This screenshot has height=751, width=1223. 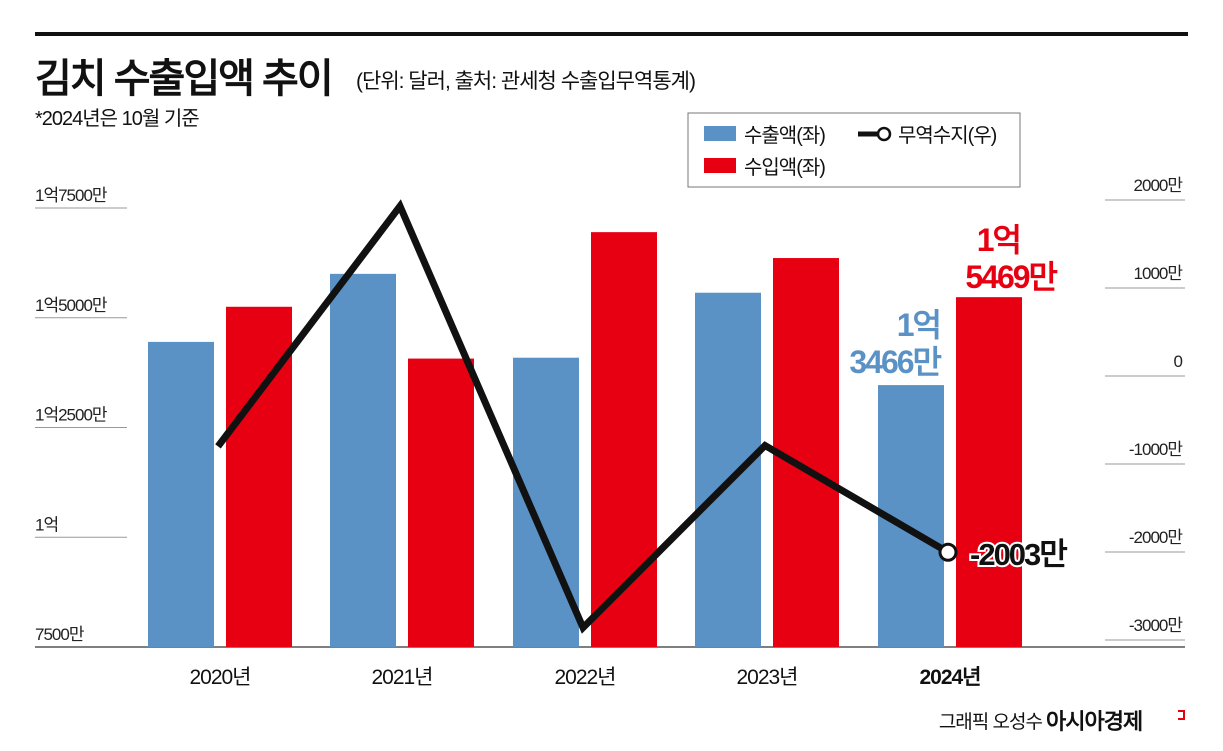 What do you see at coordinates (1159, 273) in the screenshot?
I see `right-tick-label: 1000만` at bounding box center [1159, 273].